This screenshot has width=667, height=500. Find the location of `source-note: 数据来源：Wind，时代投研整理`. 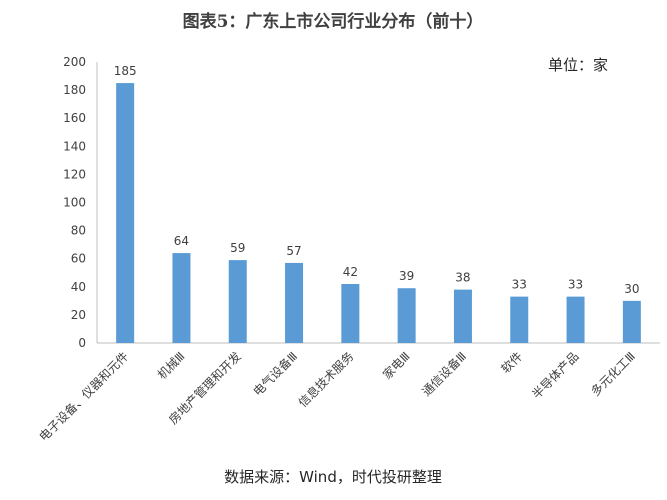

source-note: 数据来源：Wind，时代投研整理 is located at coordinates (333, 477).